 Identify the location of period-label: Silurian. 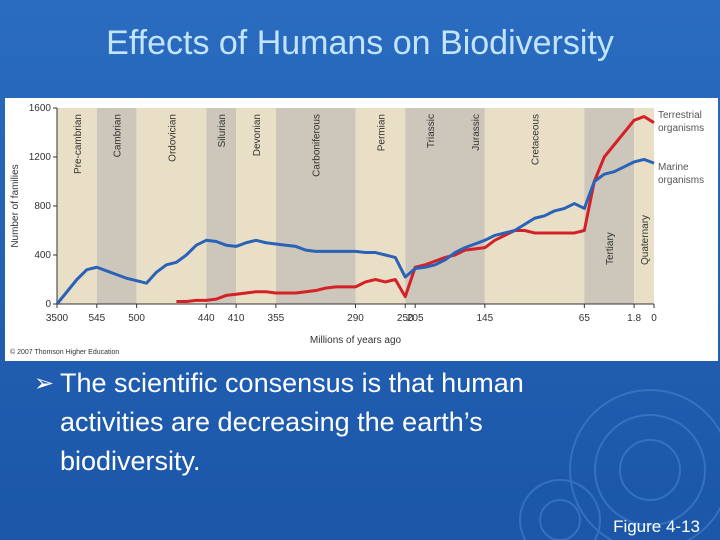
(222, 130).